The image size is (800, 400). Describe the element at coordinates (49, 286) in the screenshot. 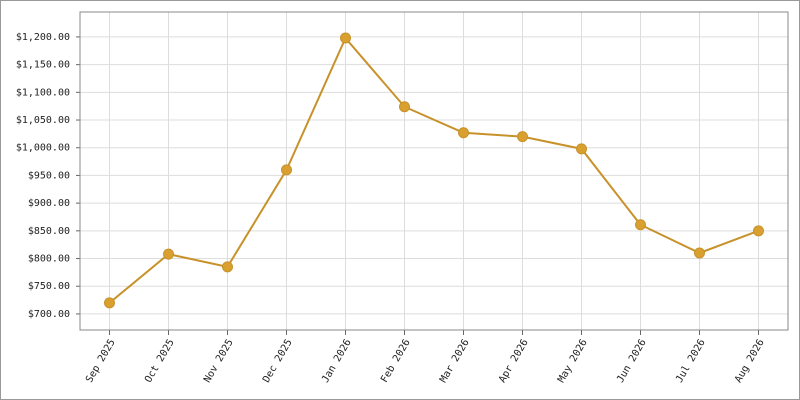

I see `y-tick-label: $750.00` at that location.